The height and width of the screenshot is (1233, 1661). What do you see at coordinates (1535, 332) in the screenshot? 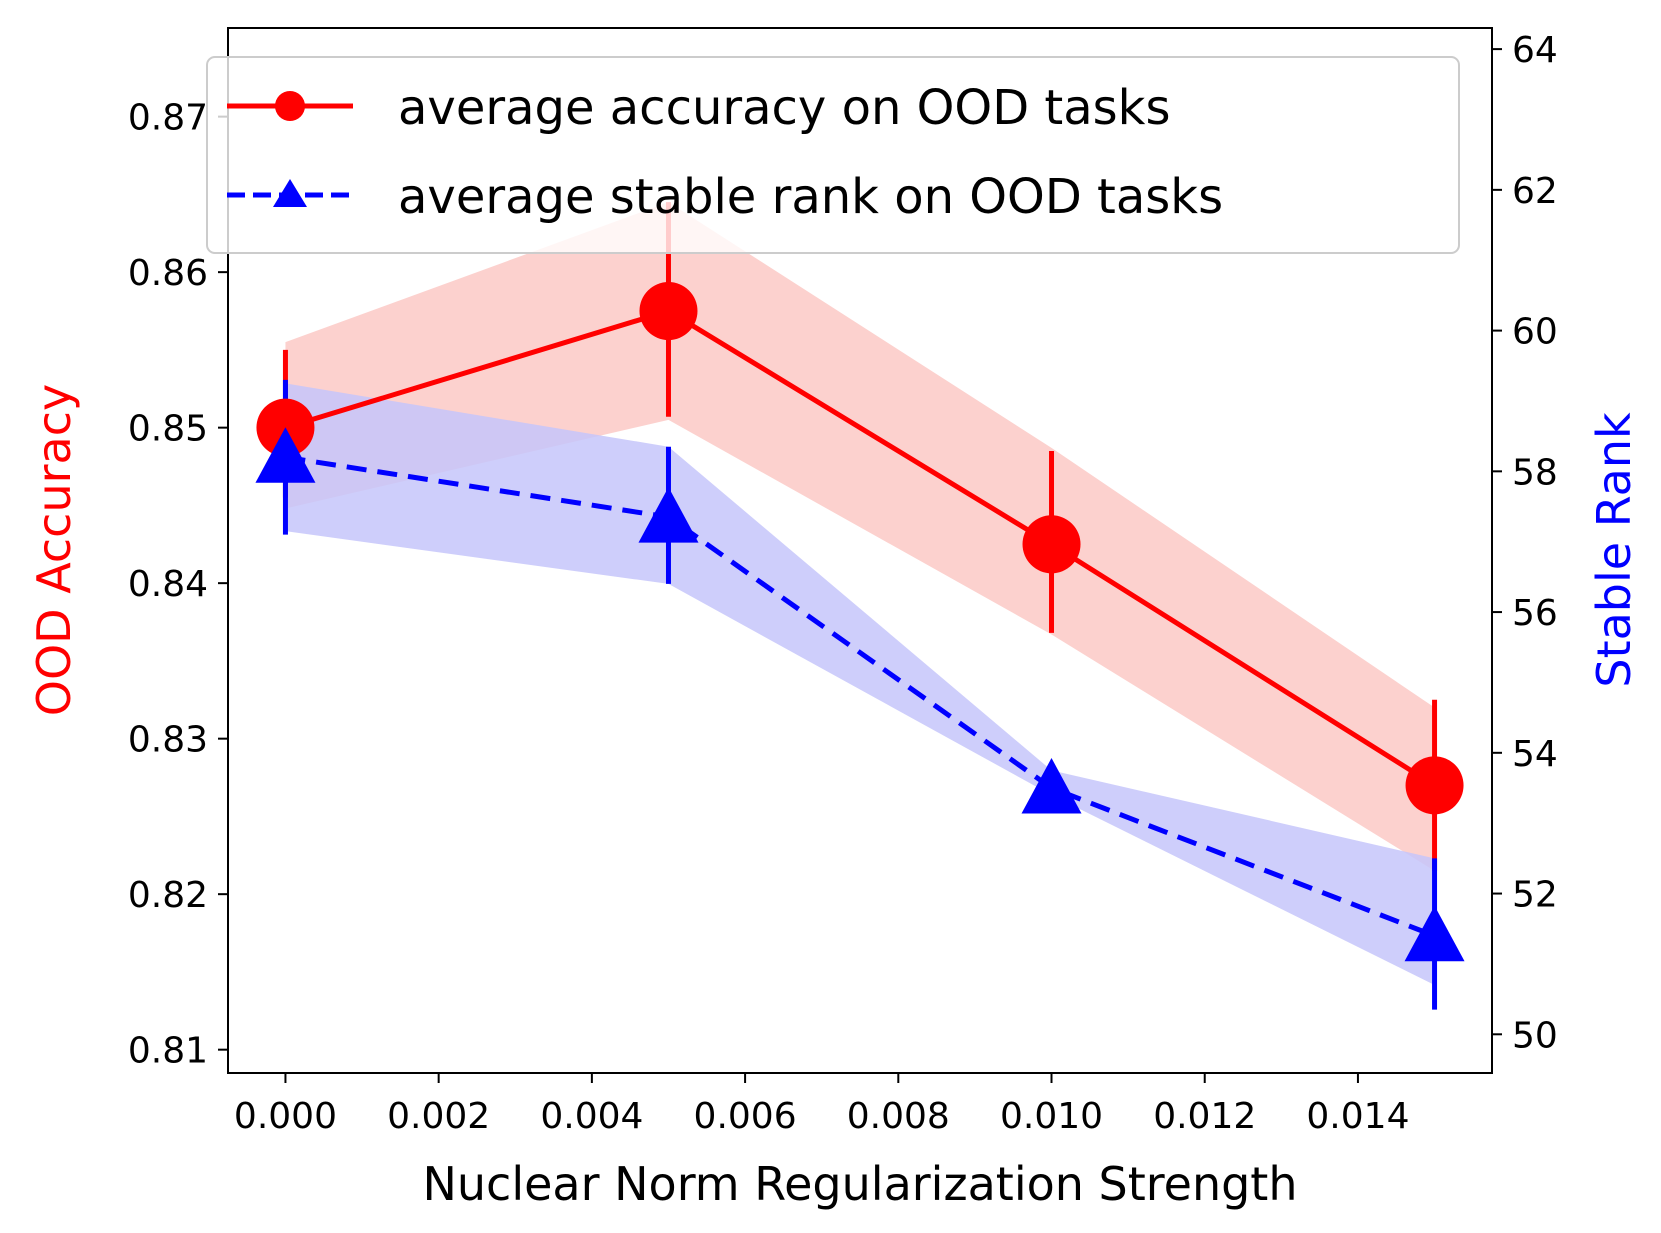
I see `right-y-tick-label: 60` at bounding box center [1535, 332].